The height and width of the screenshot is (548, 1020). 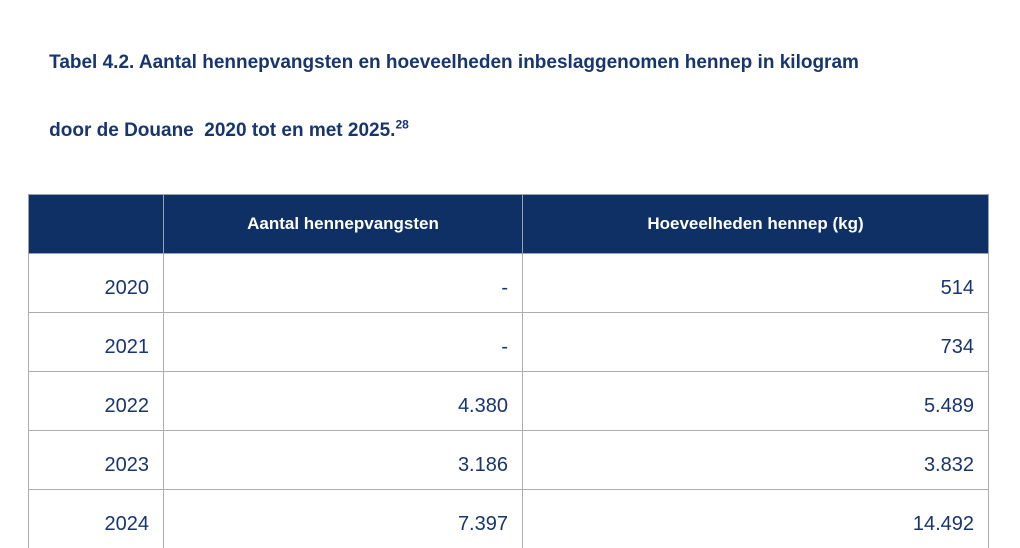 What do you see at coordinates (755, 224) in the screenshot?
I see `header-cell-kg: Hoeveelheden hennep (kg)` at bounding box center [755, 224].